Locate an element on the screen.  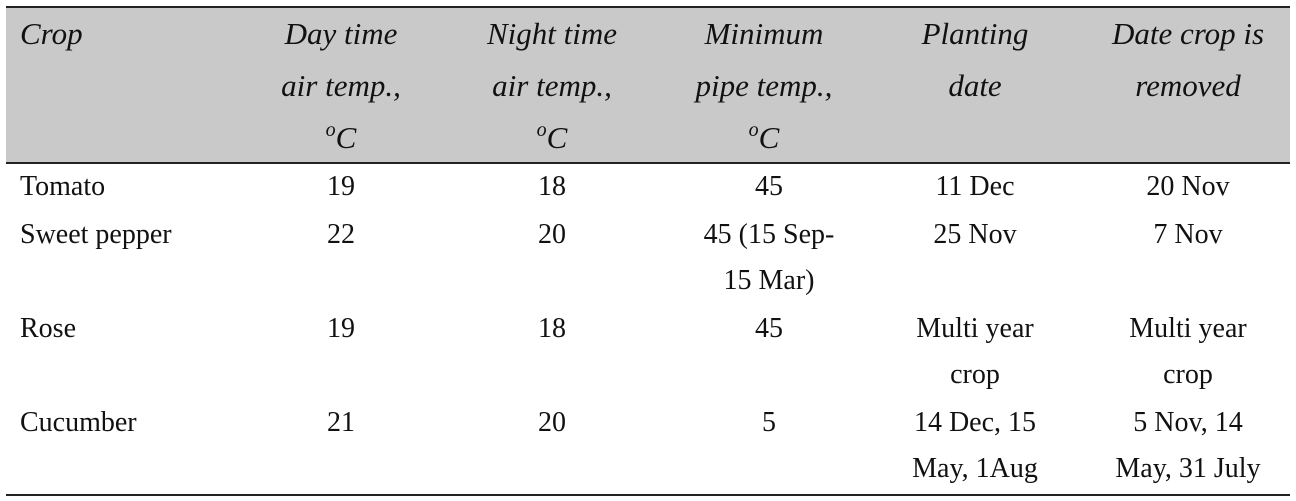
cell-removal-date: 5 Nov, 14 May, 31 July is located at coordinates (1188, 446).